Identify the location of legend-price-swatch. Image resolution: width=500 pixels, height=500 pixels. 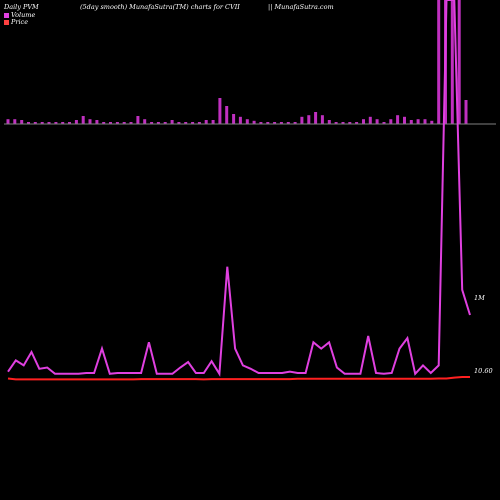
(6, 22).